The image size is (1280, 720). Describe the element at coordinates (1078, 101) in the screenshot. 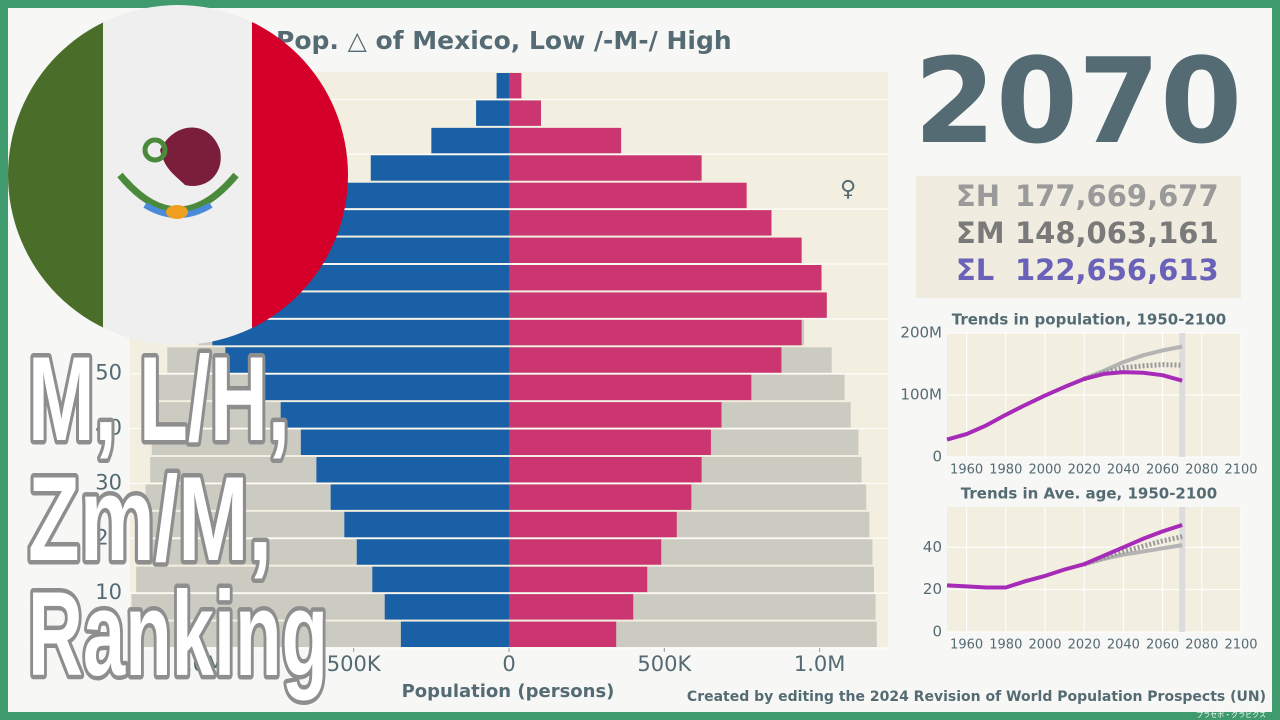

I see `year: 2070` at that location.